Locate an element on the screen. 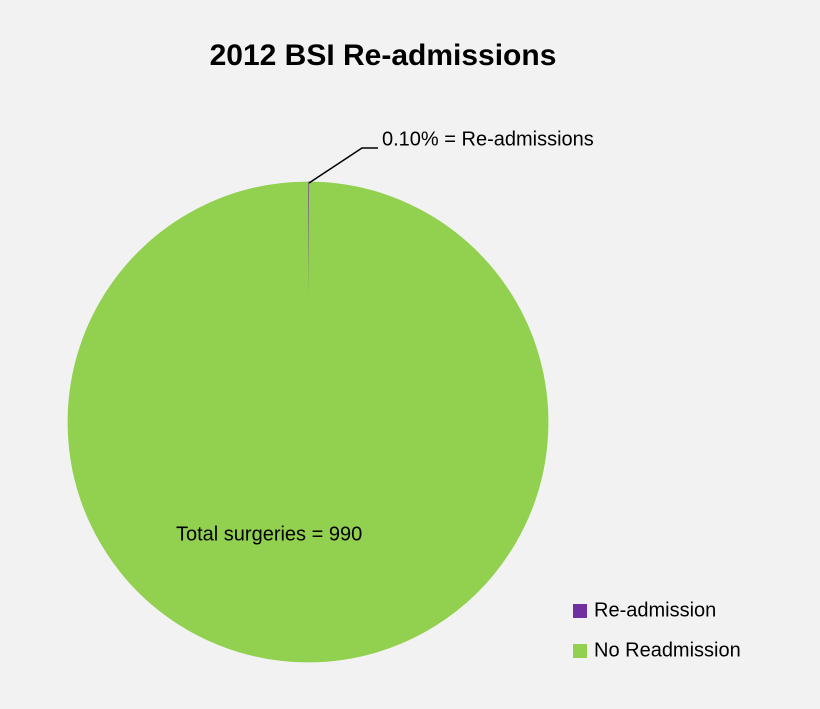 This screenshot has width=820, height=709. leader-line is located at coordinates (343, 165).